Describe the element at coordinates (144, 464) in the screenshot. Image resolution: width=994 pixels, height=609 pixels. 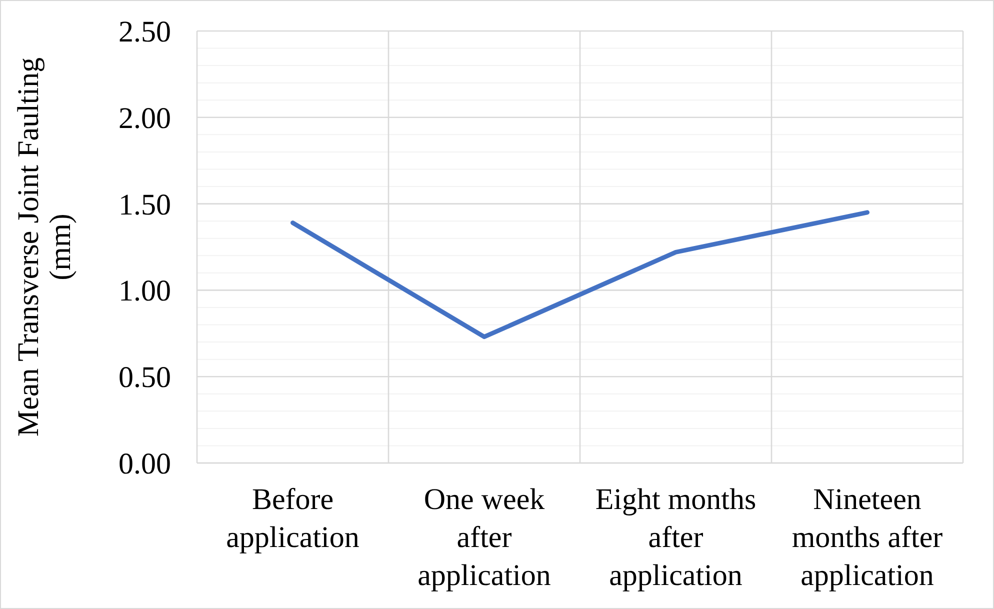
I see `y-tick-label: 0.00` at that location.